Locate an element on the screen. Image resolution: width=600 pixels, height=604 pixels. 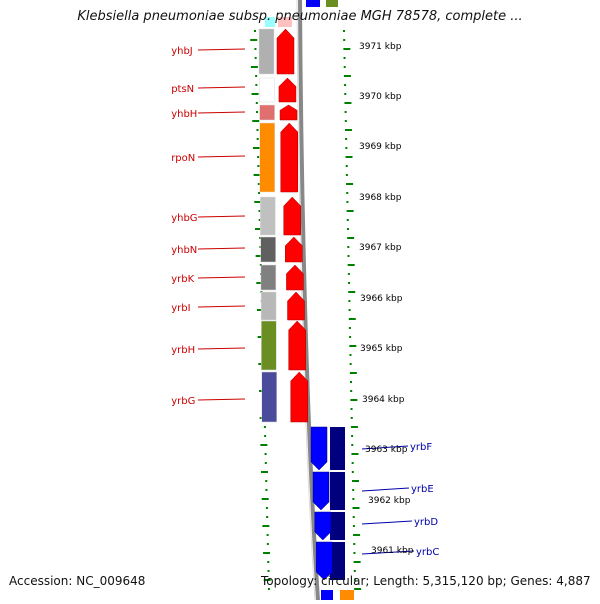
ruler-label: 3969 kbp is located at coordinates (380, 147).